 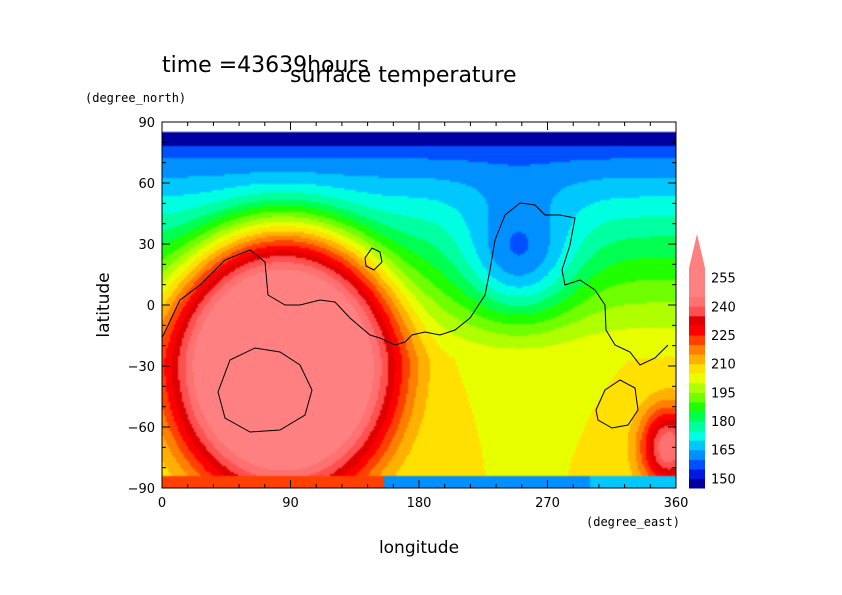 What do you see at coordinates (723, 393) in the screenshot?
I see `colorbar-label: 195` at bounding box center [723, 393].